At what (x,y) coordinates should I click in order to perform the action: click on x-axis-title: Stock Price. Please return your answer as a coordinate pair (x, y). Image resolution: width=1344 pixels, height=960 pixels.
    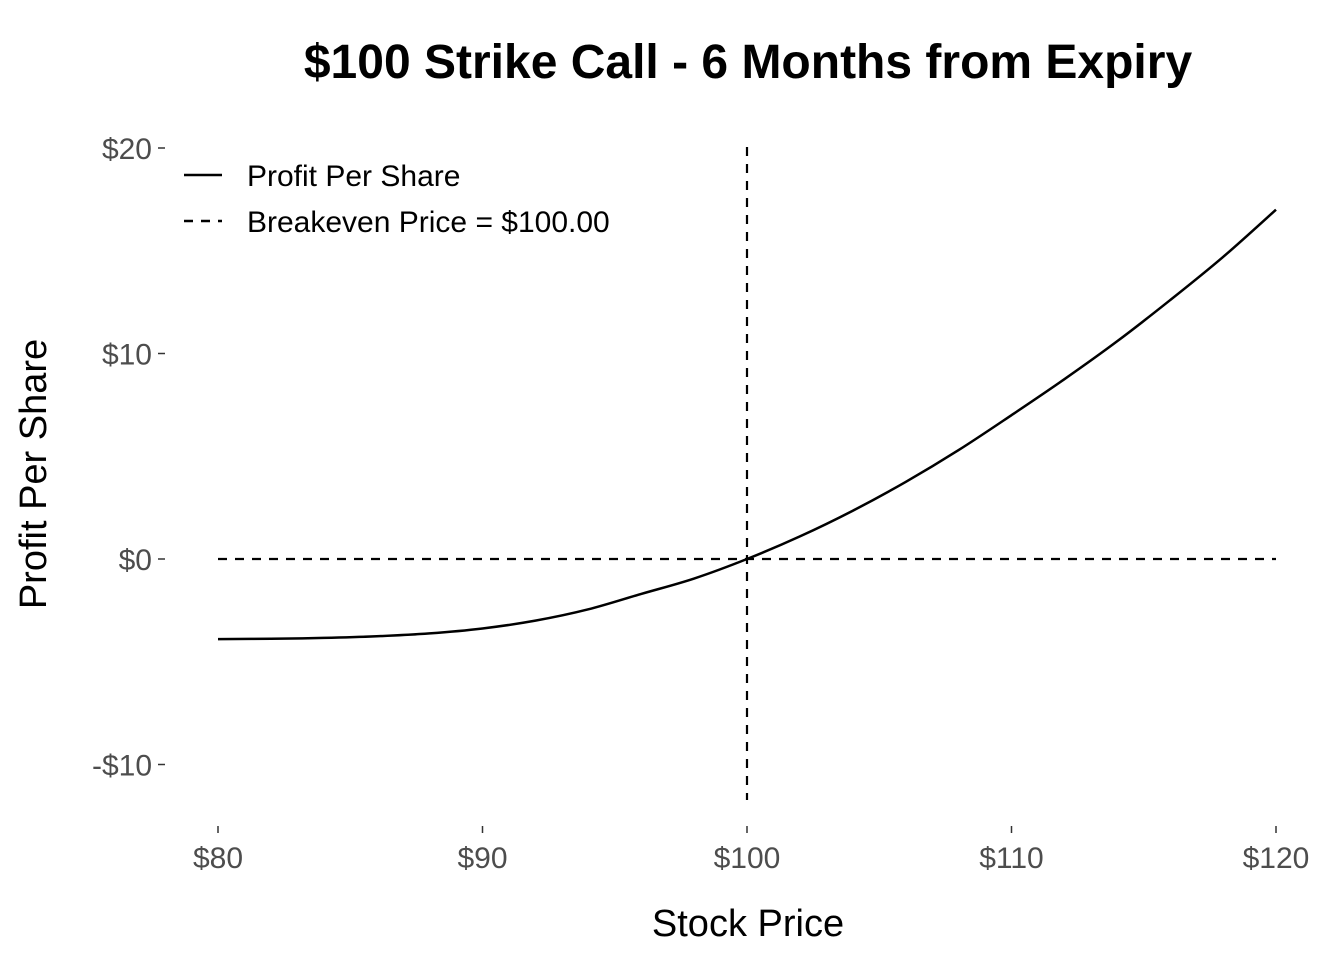
    Looking at the image, I should click on (748, 924).